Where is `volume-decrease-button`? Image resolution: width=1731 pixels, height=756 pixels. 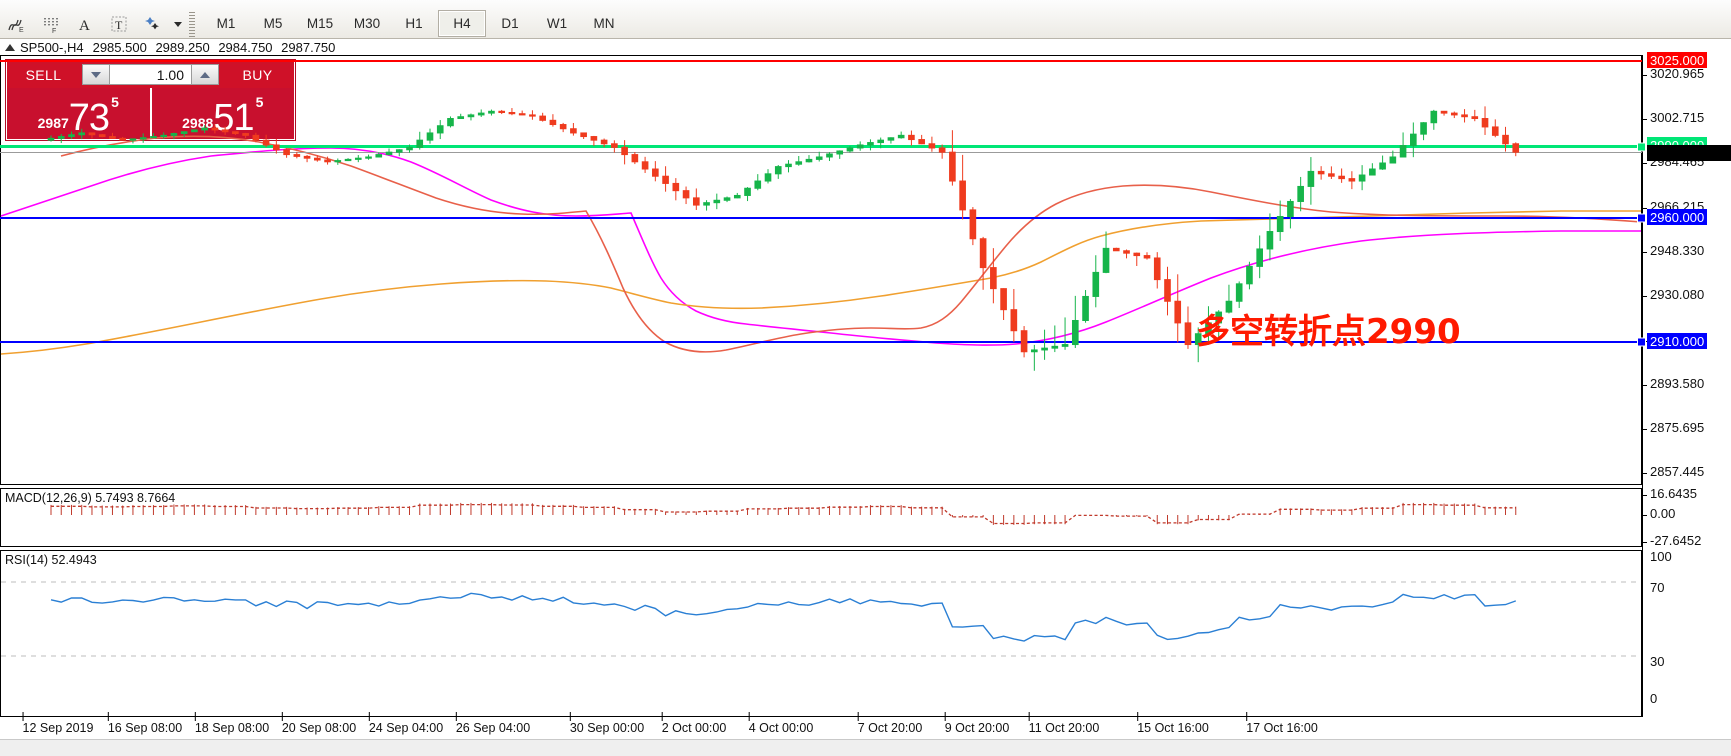
volume-decrease-button is located at coordinates (96, 74).